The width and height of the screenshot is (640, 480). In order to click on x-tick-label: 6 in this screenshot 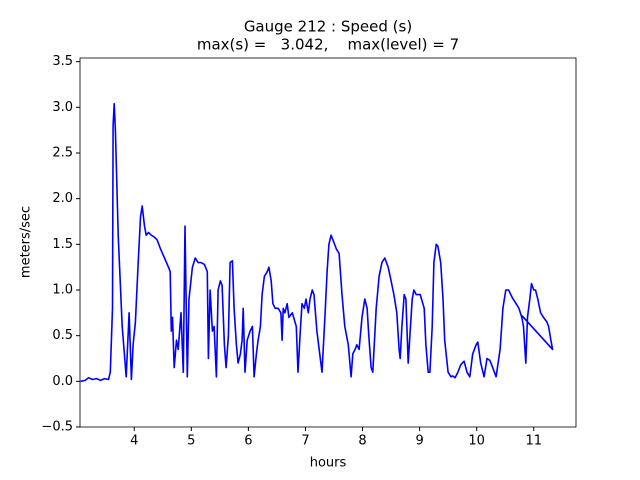, I will do `click(248, 441)`.